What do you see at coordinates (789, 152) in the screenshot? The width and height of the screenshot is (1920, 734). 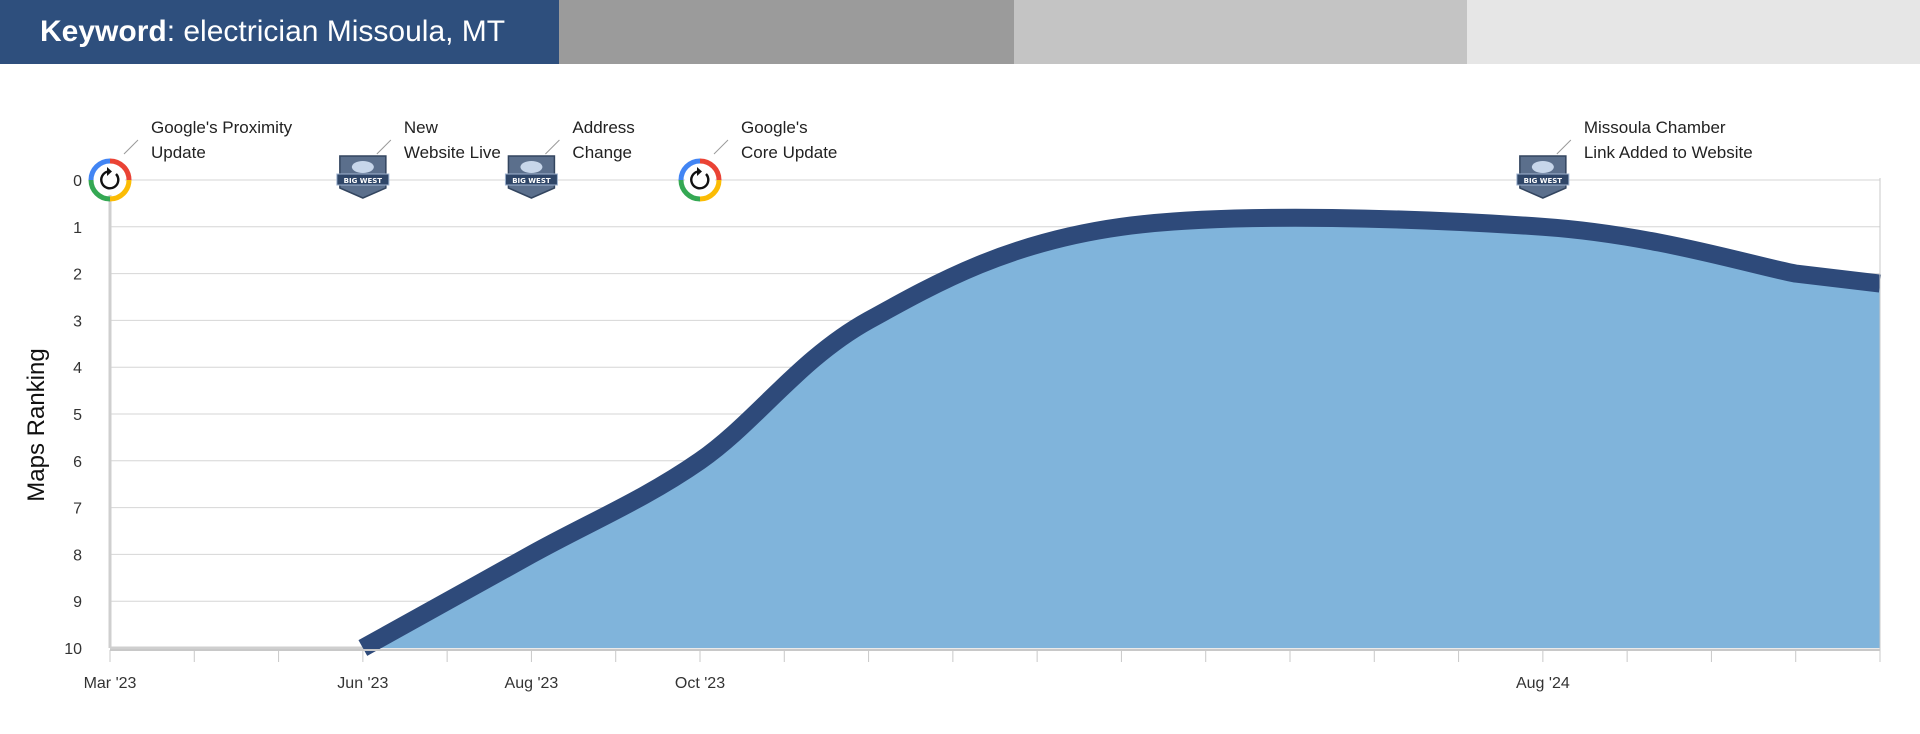 I see `annotation-label: Core Update` at bounding box center [789, 152].